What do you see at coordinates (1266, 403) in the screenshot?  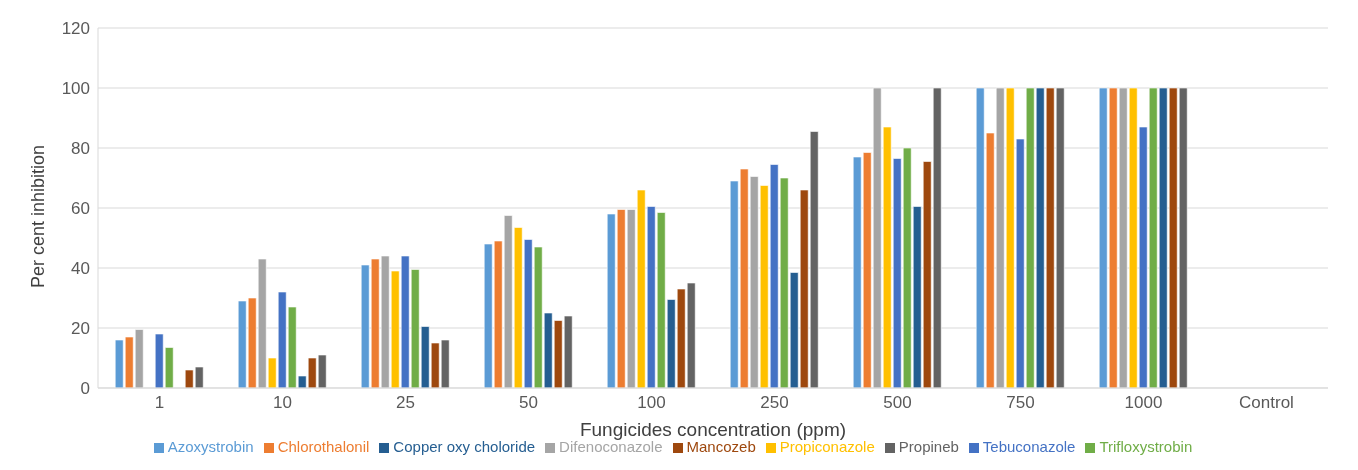 I see `x-tick-label: Control` at bounding box center [1266, 403].